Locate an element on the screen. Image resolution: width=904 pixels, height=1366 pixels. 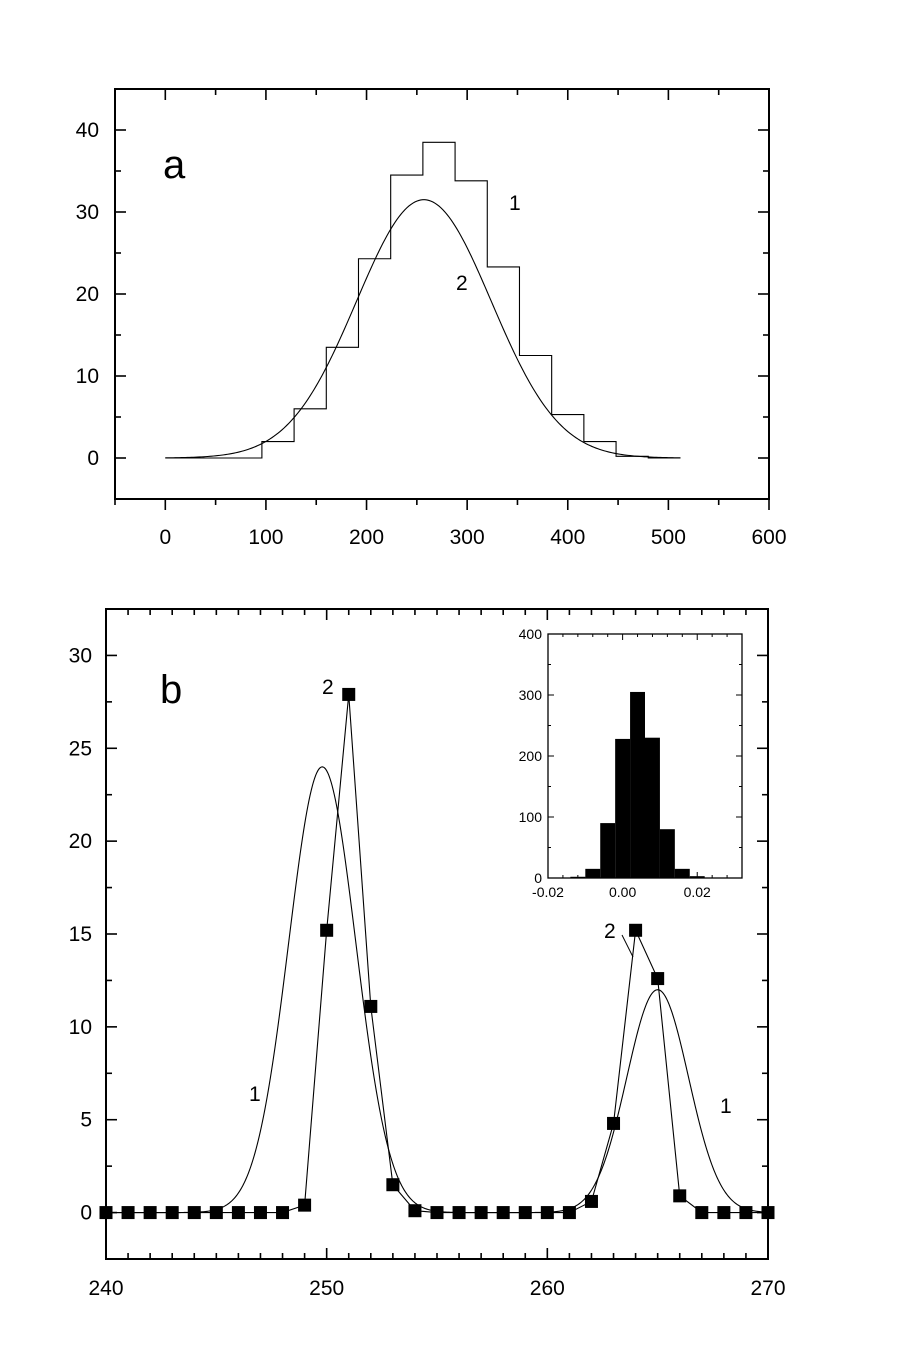
series-1-histogram-steps is located at coordinates (423, 300).